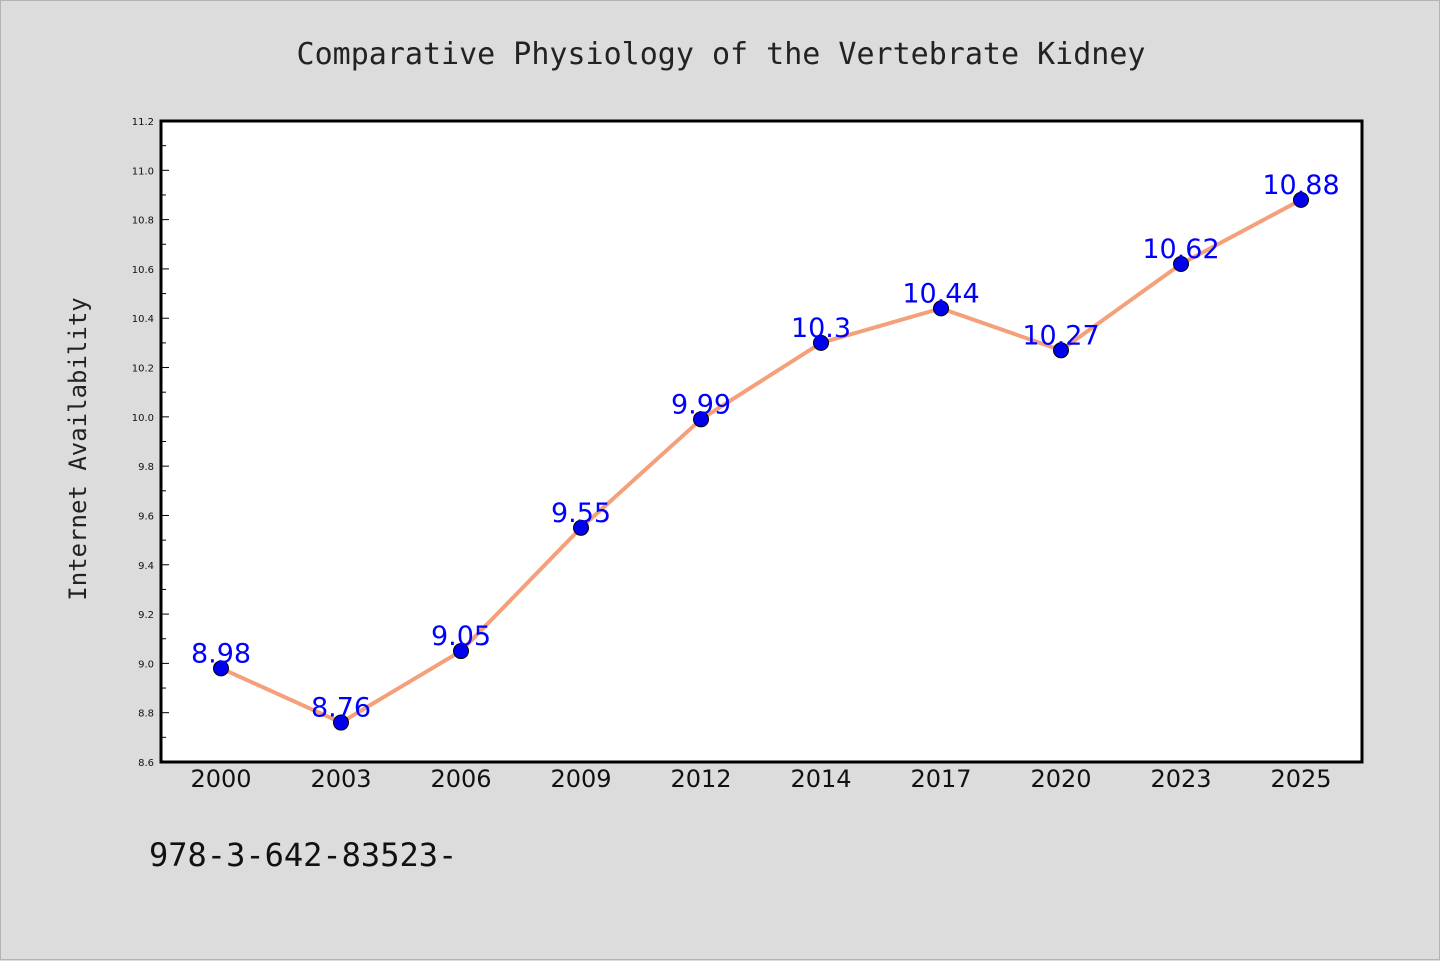 Image resolution: width=1440 pixels, height=961 pixels. Describe the element at coordinates (146, 467) in the screenshot. I see `y-tick-label: 9.8` at that location.